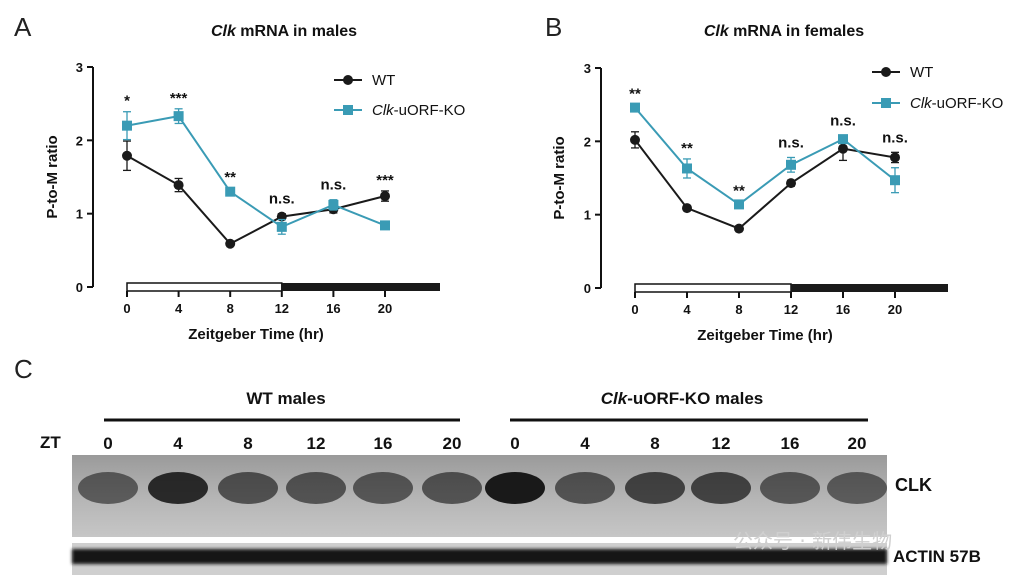  What do you see at coordinates (479, 556) in the screenshot?
I see `actin-band` at bounding box center [479, 556].